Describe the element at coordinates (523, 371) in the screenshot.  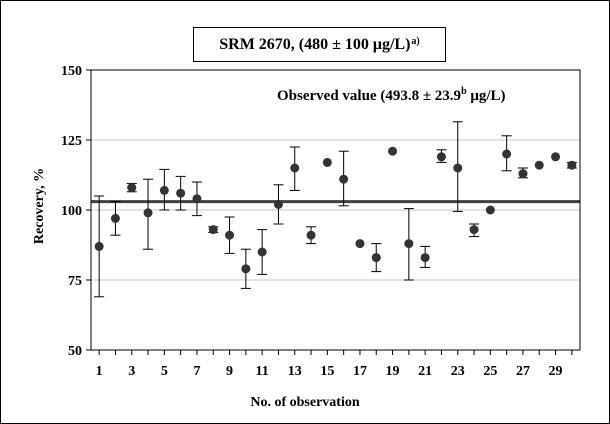
I see `x-tick-label: 27` at that location.